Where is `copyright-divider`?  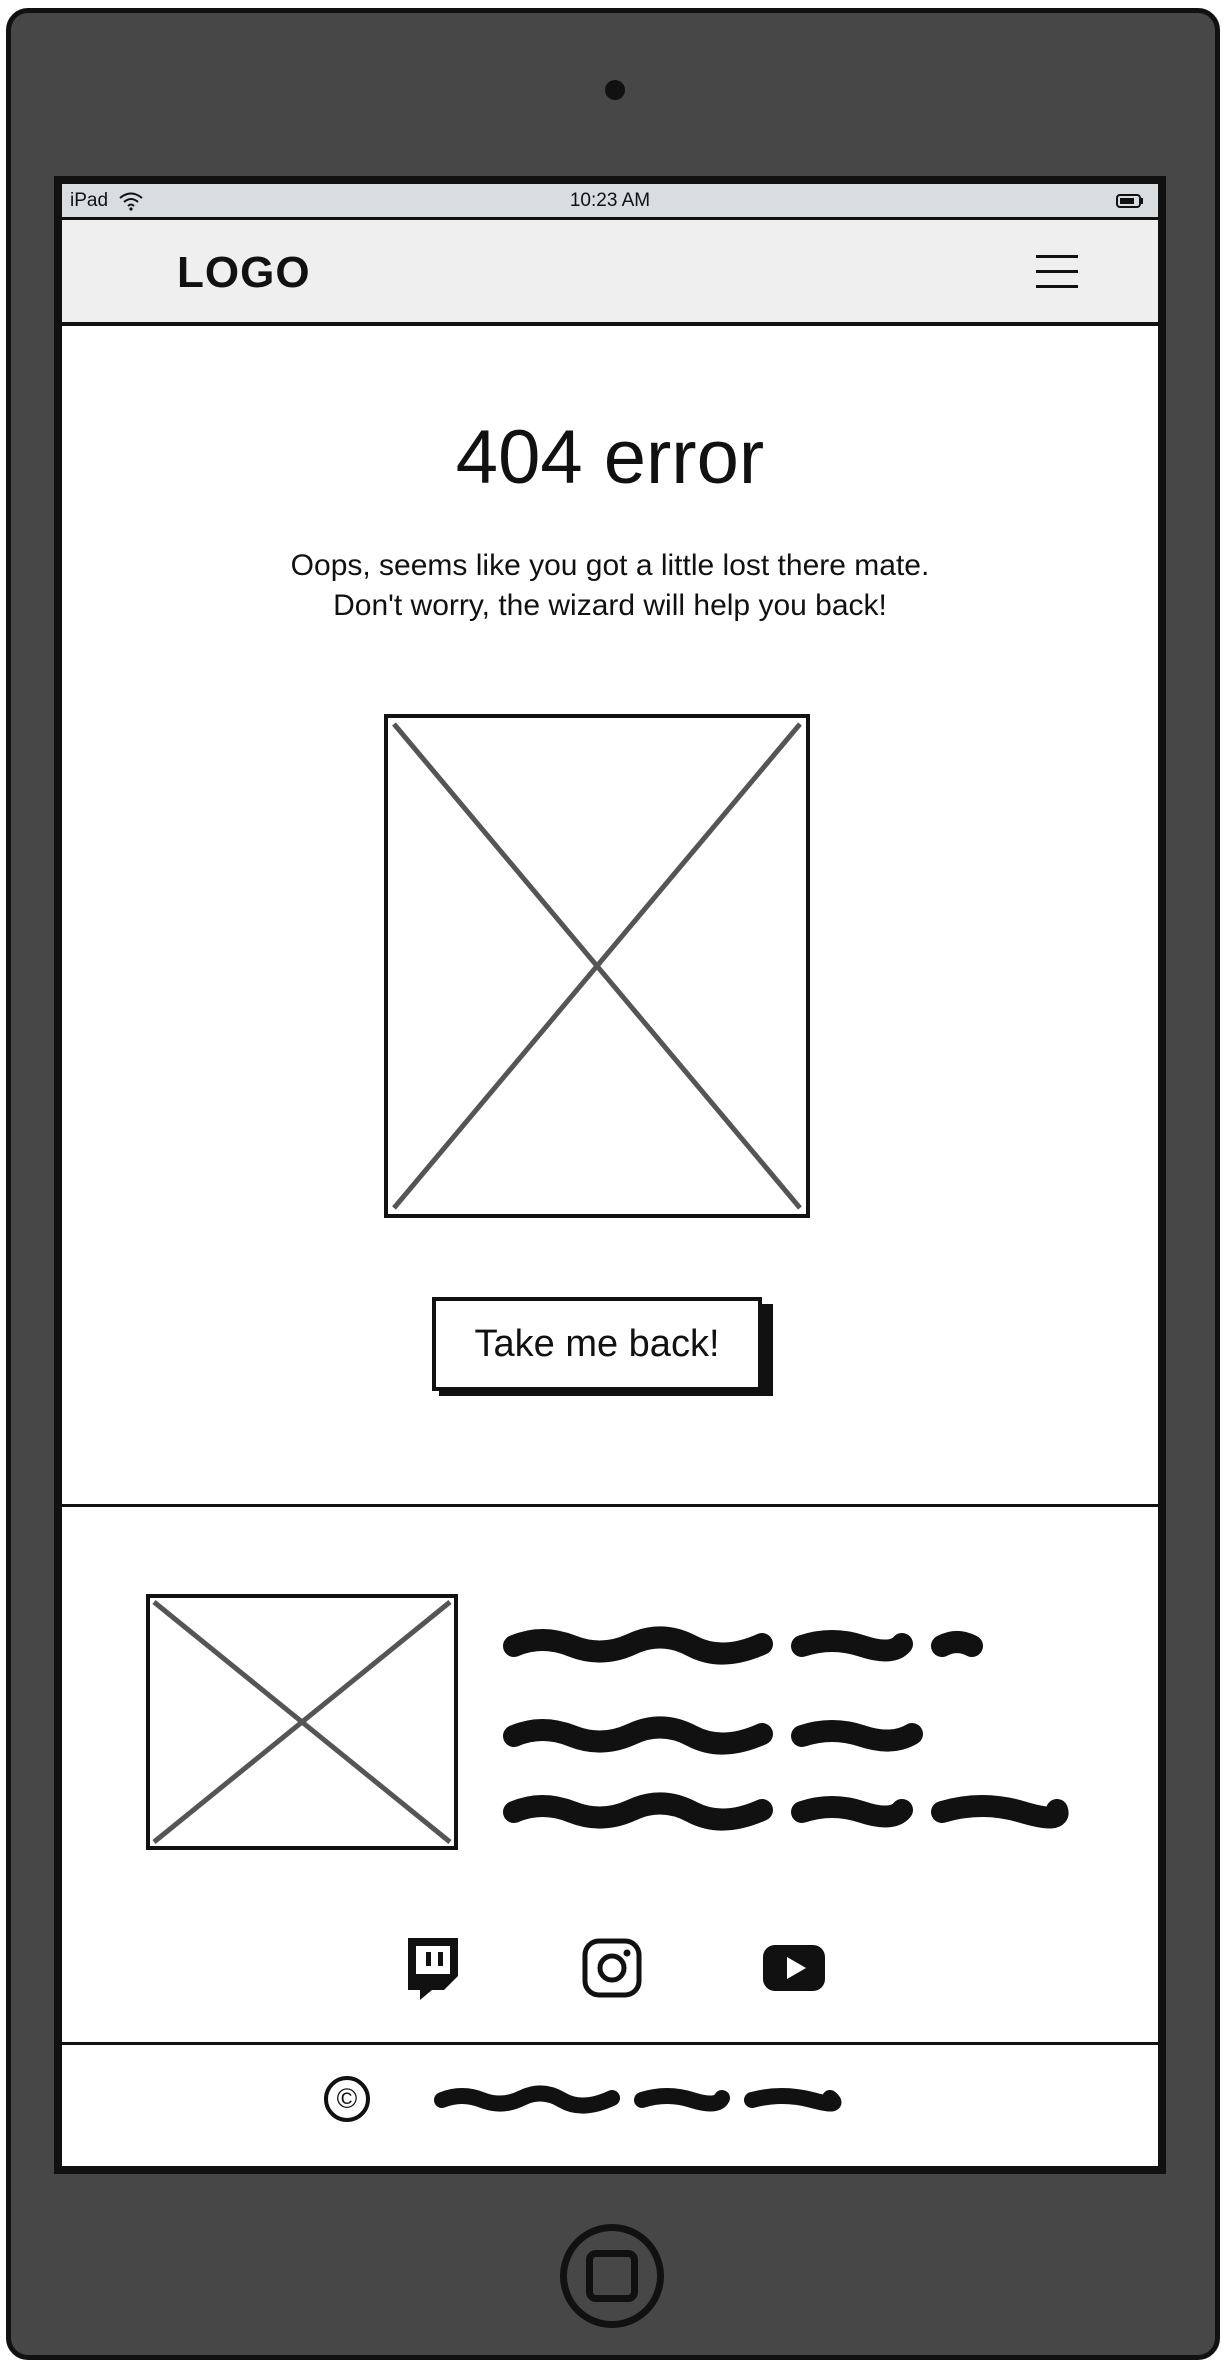 copyright-divider is located at coordinates (610, 2043).